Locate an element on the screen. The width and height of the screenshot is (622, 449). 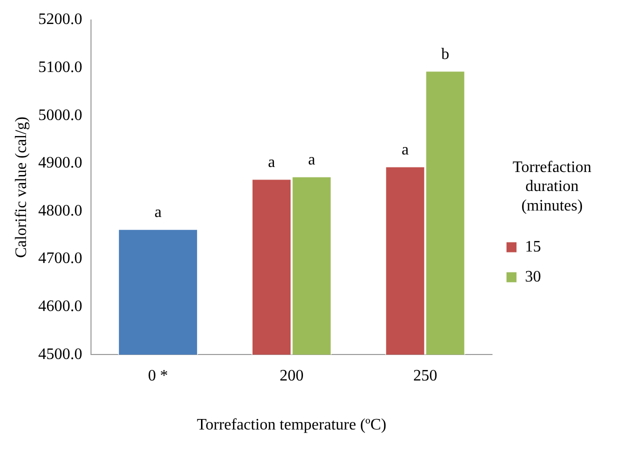
y-tick-label: 4900.0 is located at coordinates (60, 163).